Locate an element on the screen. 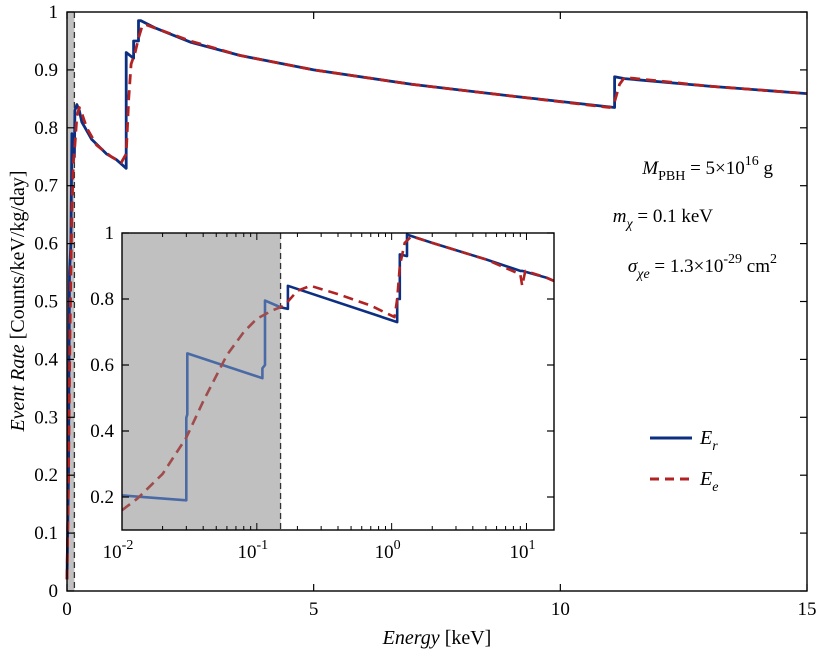 The image size is (822, 658). inset-shaded-region is located at coordinates (201, 381).